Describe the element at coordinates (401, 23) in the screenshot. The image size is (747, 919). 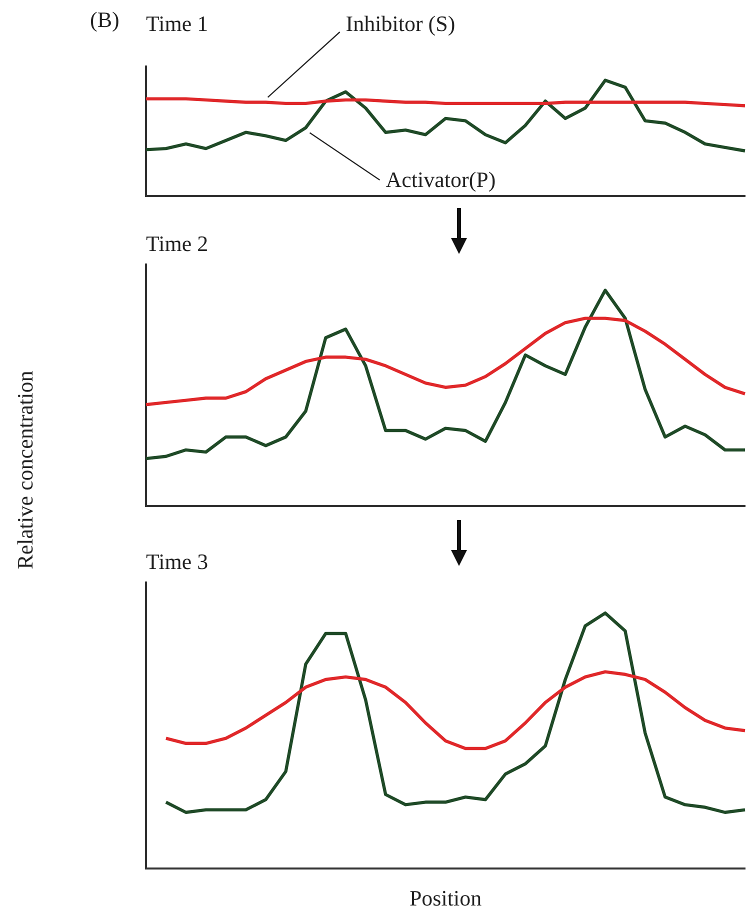
I see `text: Inhibitor (S)` at that location.